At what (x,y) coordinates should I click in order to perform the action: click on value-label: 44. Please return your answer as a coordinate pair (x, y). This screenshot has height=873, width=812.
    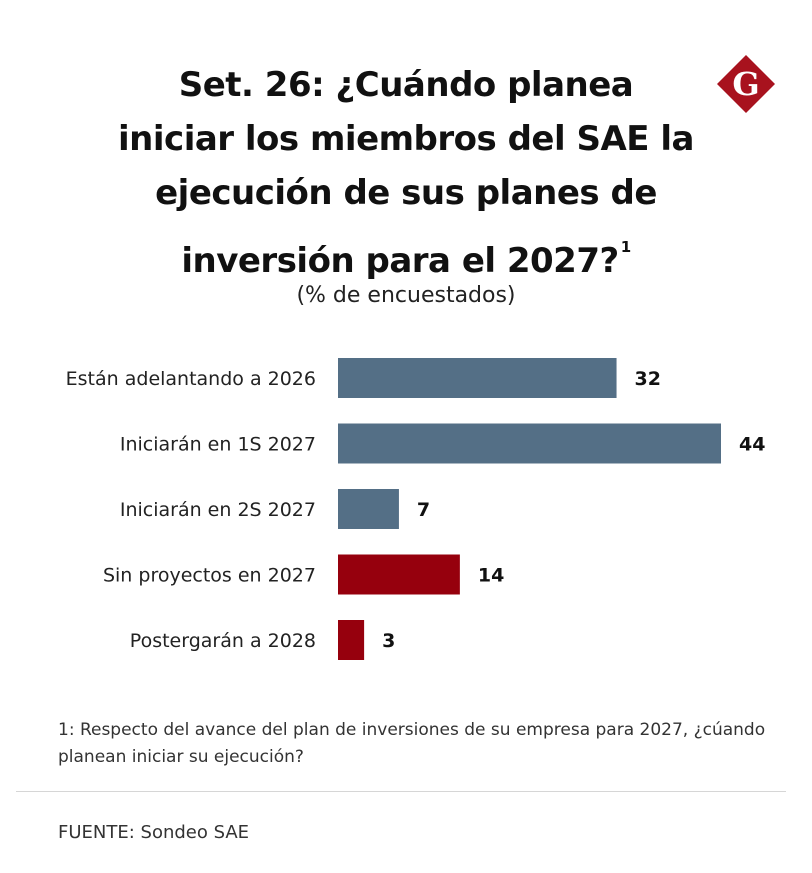
    Looking at the image, I should click on (752, 445).